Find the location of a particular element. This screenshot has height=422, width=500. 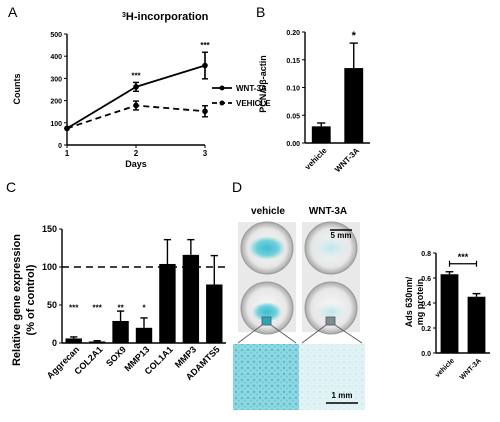

panel-a-axes: 0 100 200 300 400 500 1 2 3 is located at coordinates (128, 95).